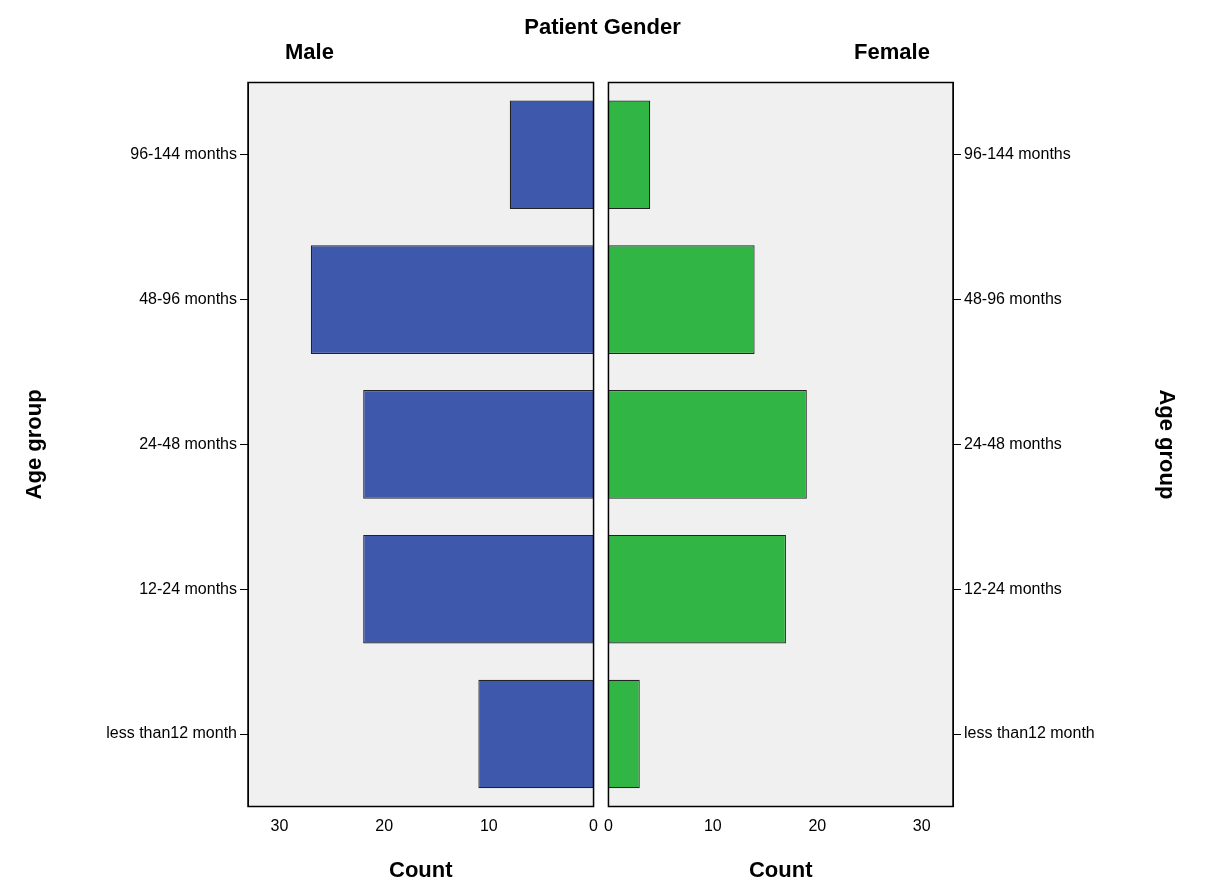  I want to click on chart-title: Male, so click(309, 52).